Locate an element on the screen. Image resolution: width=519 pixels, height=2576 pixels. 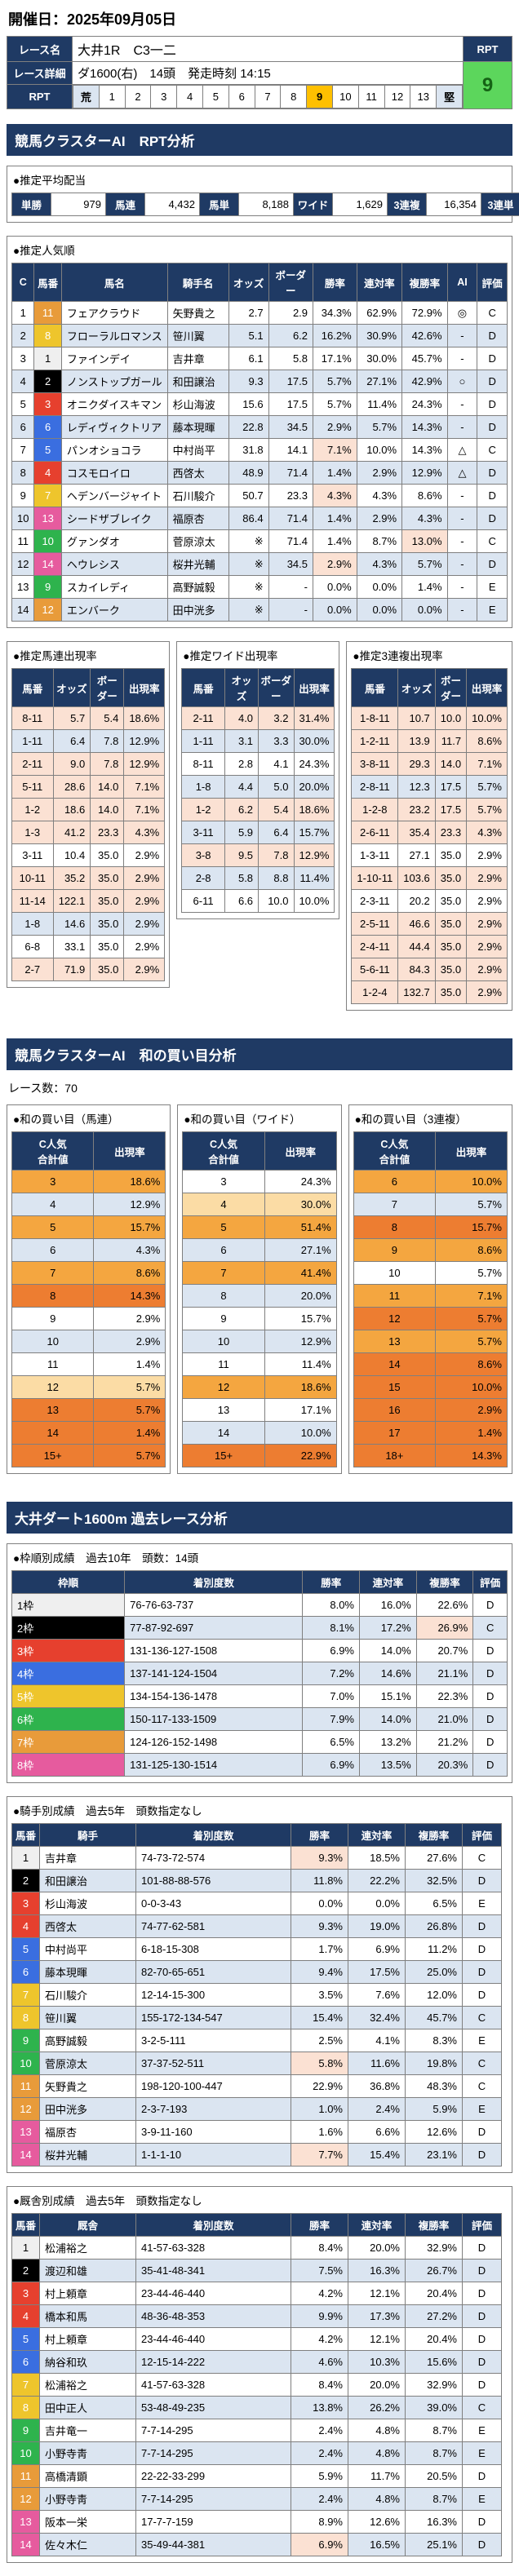
record-cell: 7-7-14-295 is located at coordinates (213, 2499).